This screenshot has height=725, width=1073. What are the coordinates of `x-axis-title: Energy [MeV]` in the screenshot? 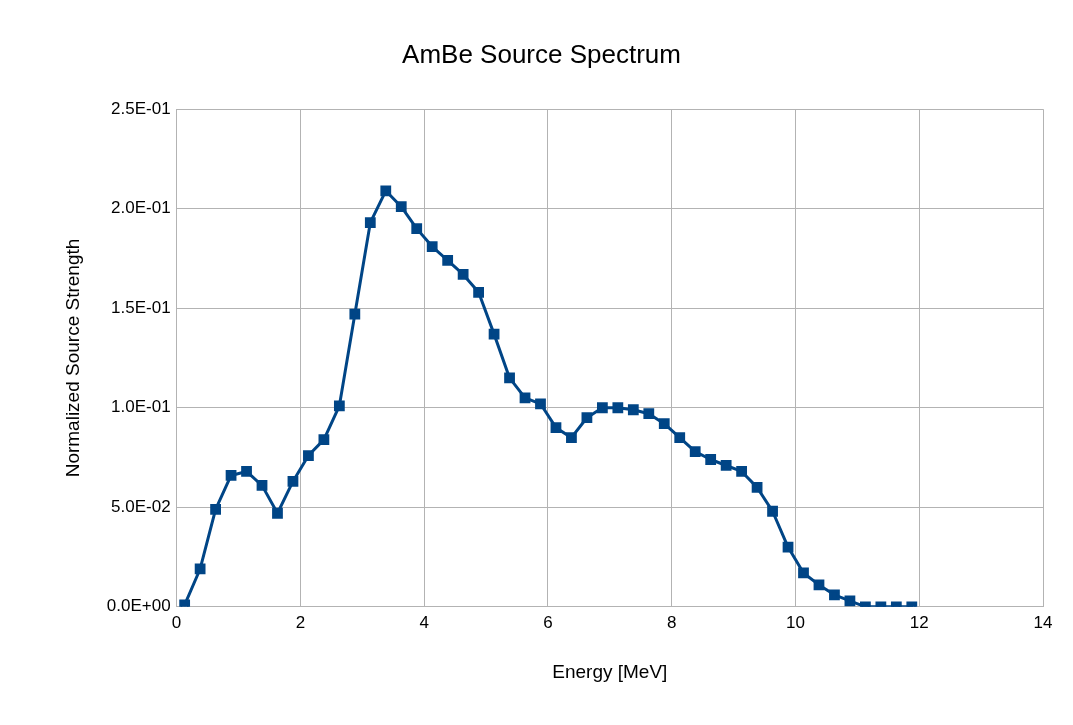 It's located at (610, 671).